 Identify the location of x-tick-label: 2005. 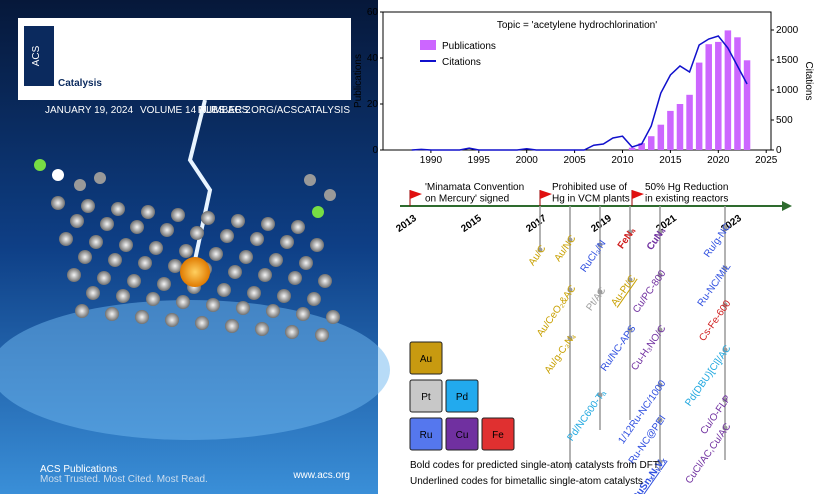
(574, 160).